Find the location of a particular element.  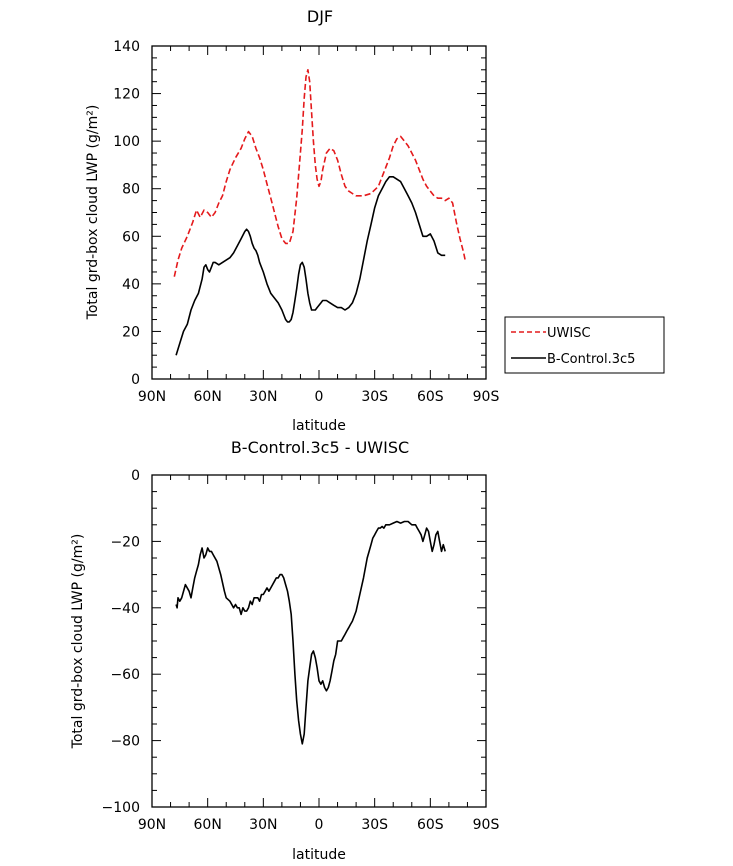

bottom-series-lines is located at coordinates (310, 632).